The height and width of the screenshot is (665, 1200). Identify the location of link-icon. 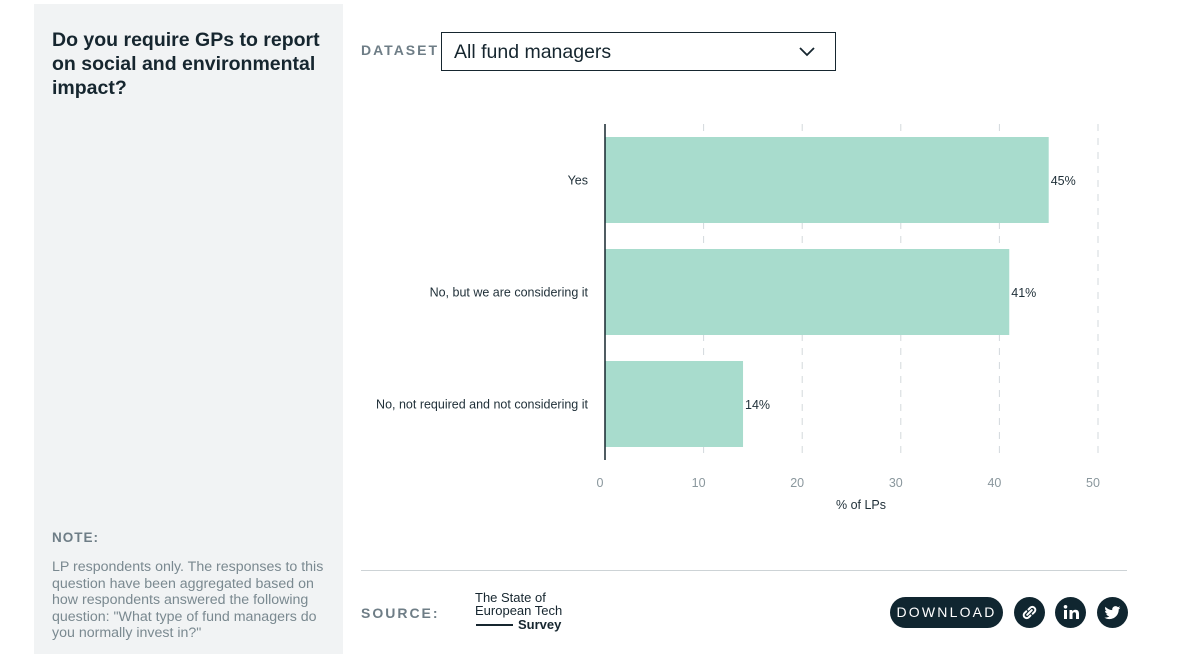
(1029, 612).